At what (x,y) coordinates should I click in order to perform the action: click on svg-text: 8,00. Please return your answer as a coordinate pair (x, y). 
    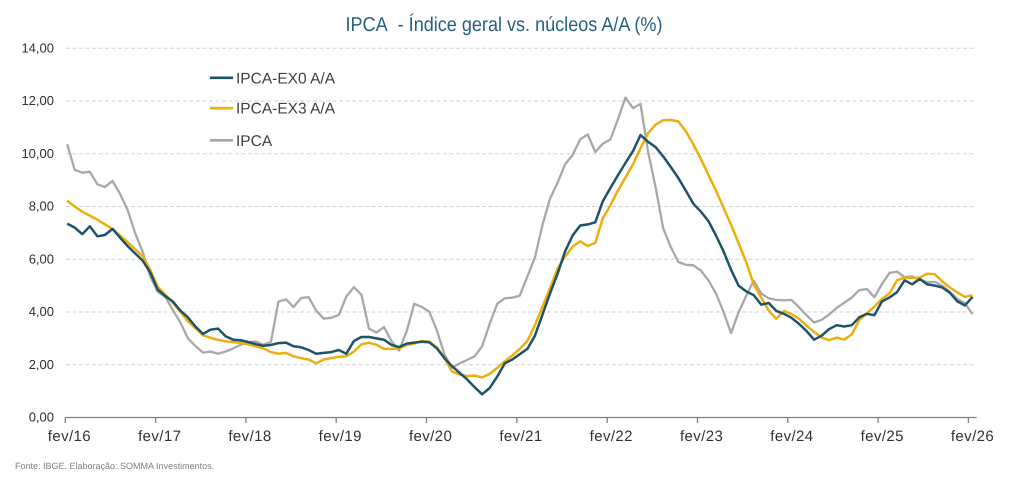
    Looking at the image, I should click on (41, 206).